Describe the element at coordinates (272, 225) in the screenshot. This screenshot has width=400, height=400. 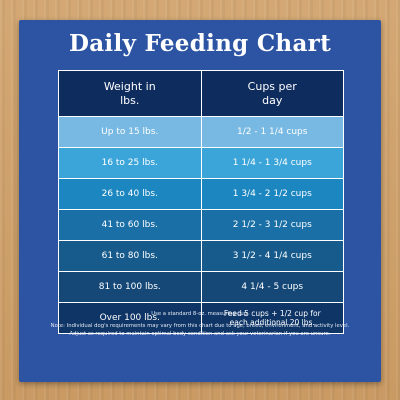
I see `cups-cell: 2 1/2 - 3 1/2 cups` at that location.